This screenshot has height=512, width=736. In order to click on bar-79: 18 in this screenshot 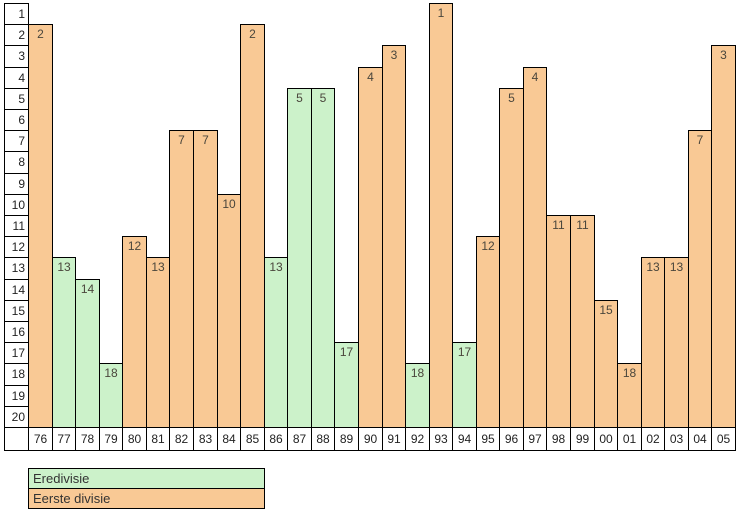, I will do `click(111, 395)`.